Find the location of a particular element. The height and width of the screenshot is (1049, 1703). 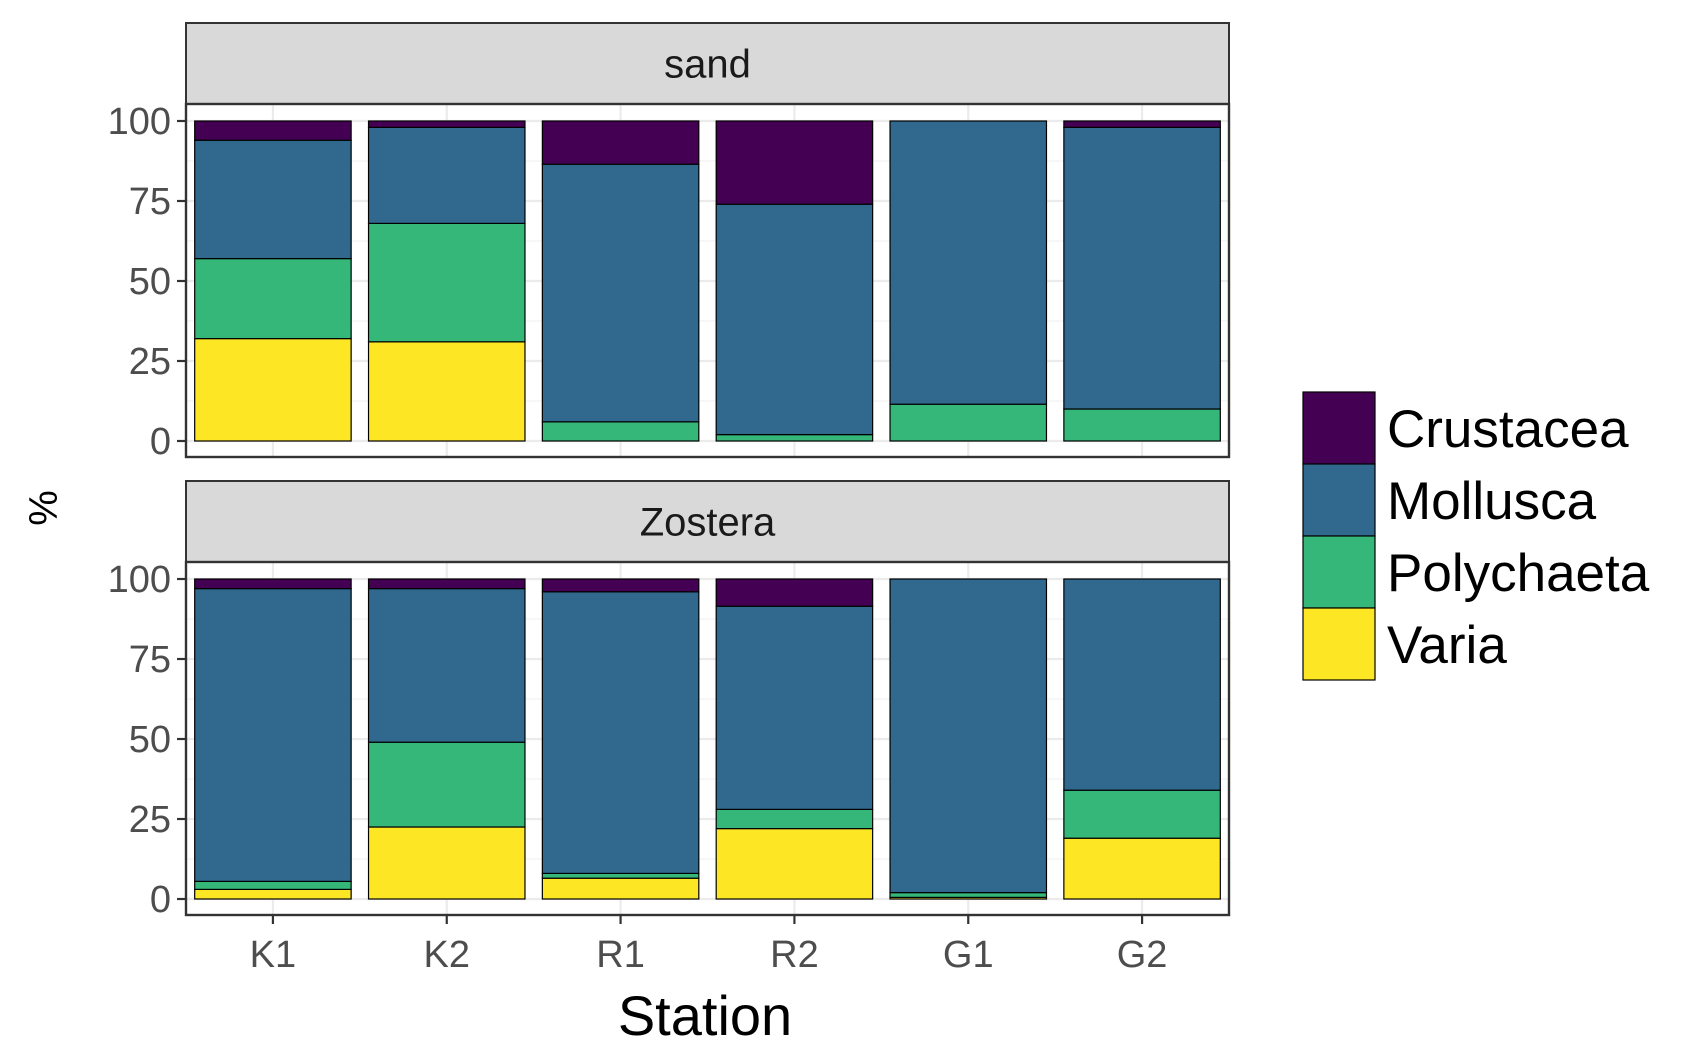

legend: Crustacea Mollusca Polychaeta Varia is located at coordinates (1476, 536).